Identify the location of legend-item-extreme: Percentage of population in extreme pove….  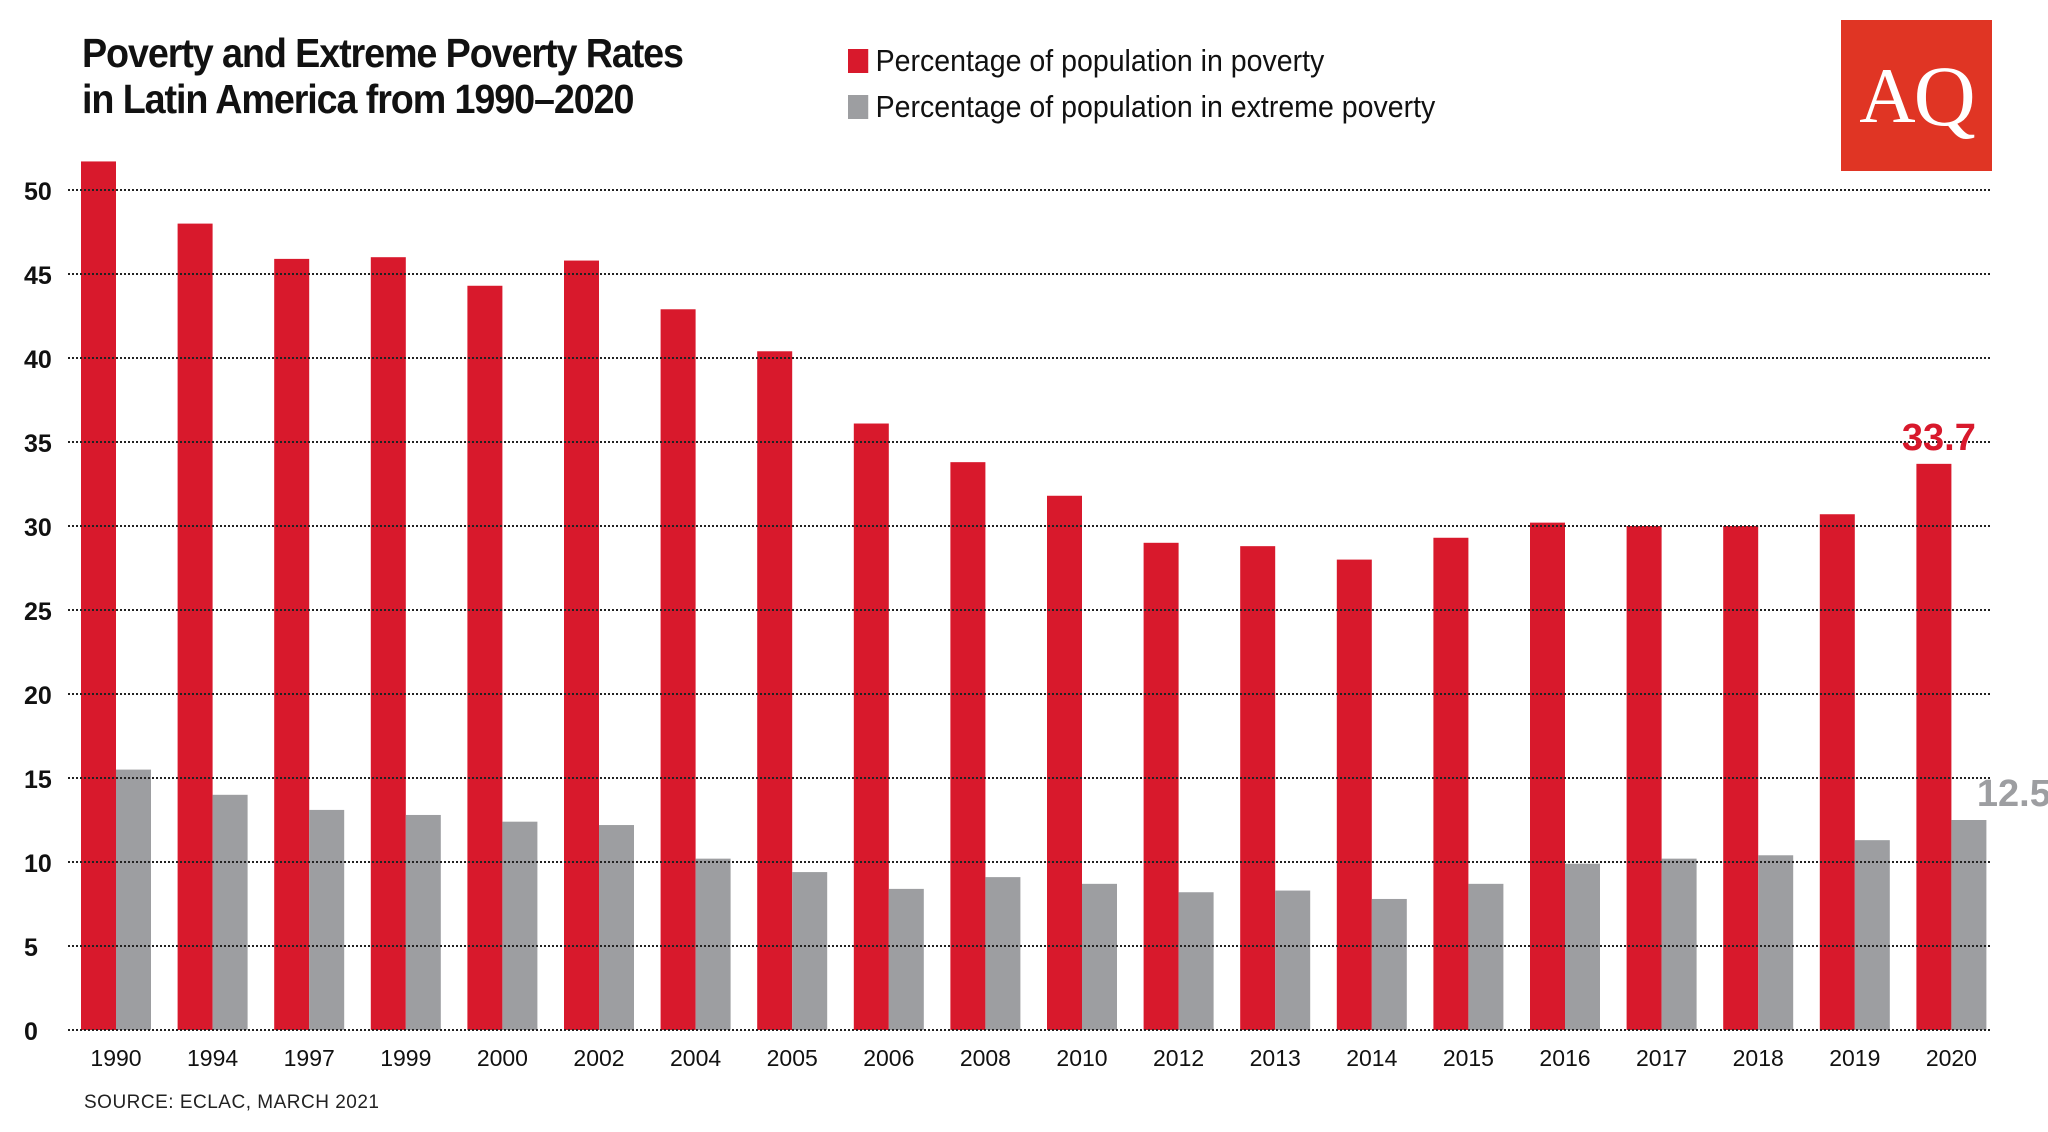
(1141, 107).